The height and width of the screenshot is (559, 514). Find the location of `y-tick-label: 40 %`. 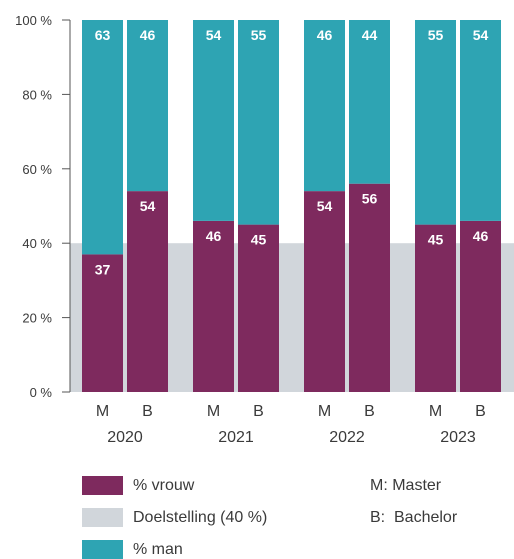

y-tick-label: 40 % is located at coordinates (37, 243).